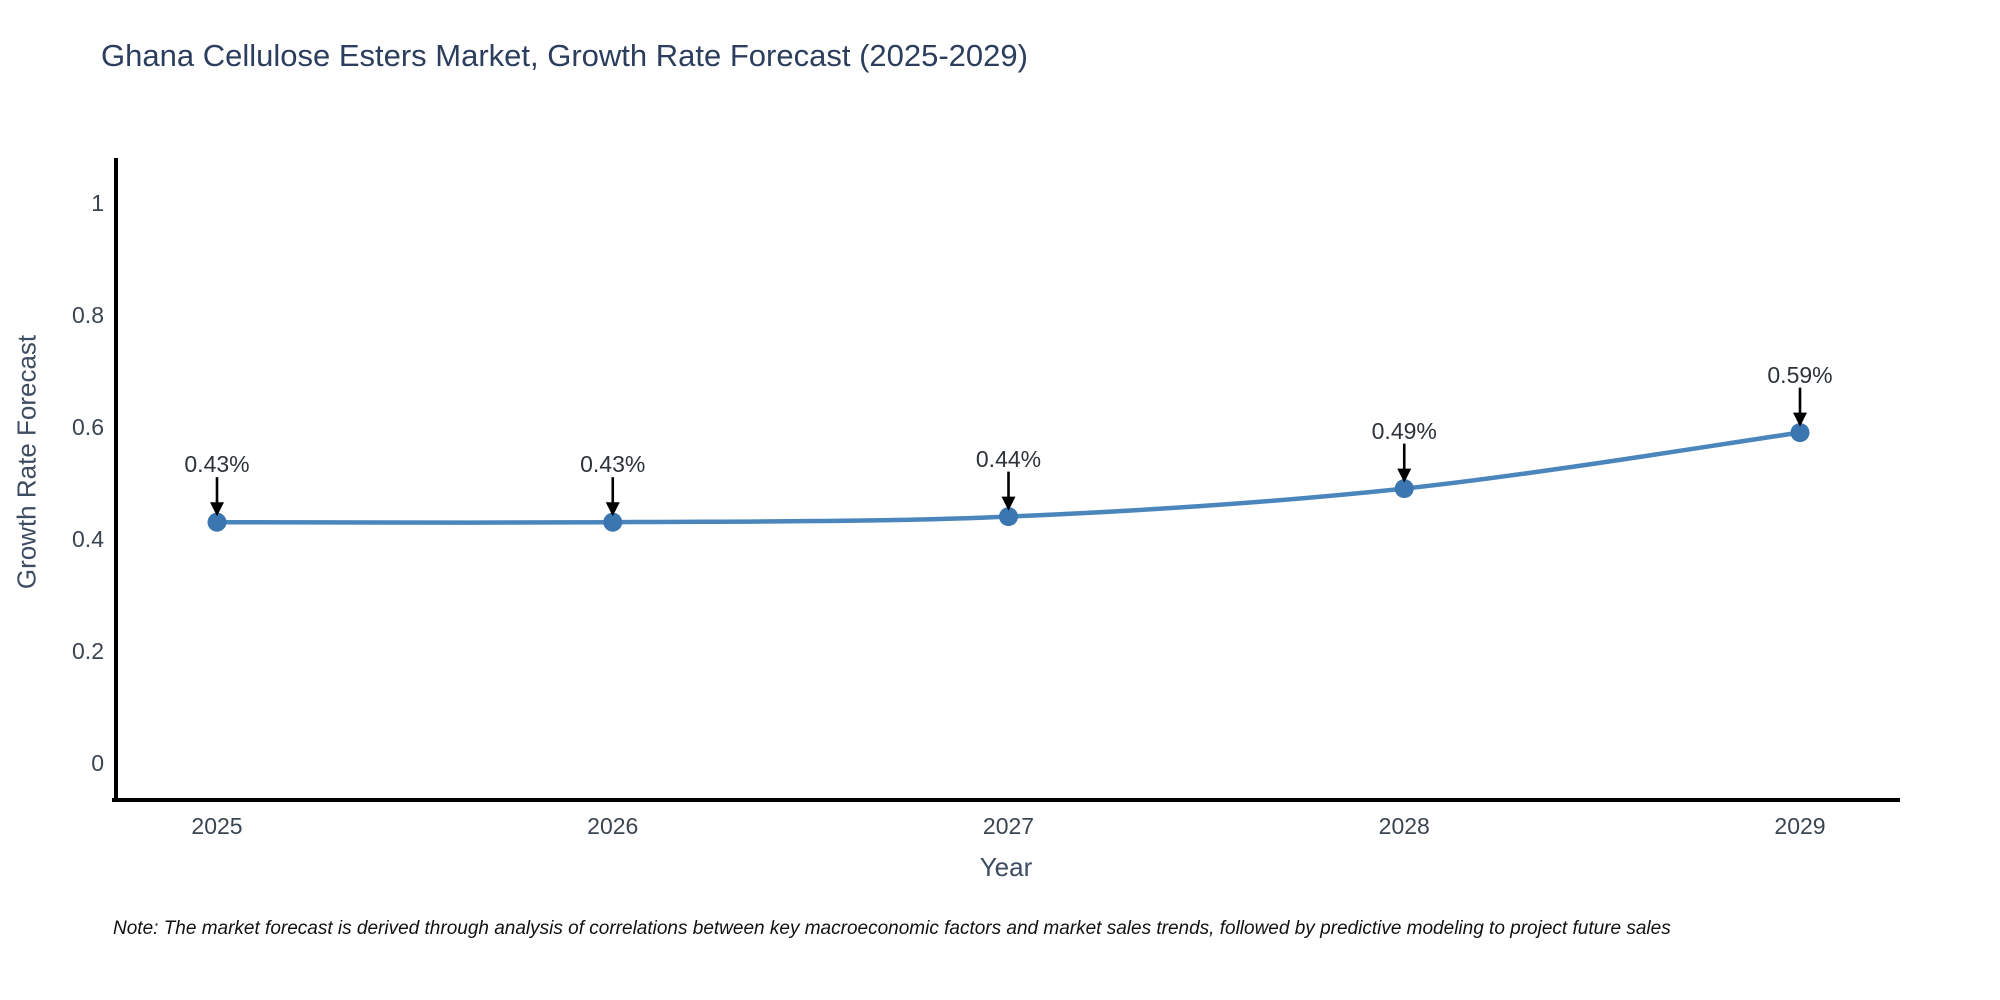  I want to click on y-tick-label: 0.8, so click(88, 315).